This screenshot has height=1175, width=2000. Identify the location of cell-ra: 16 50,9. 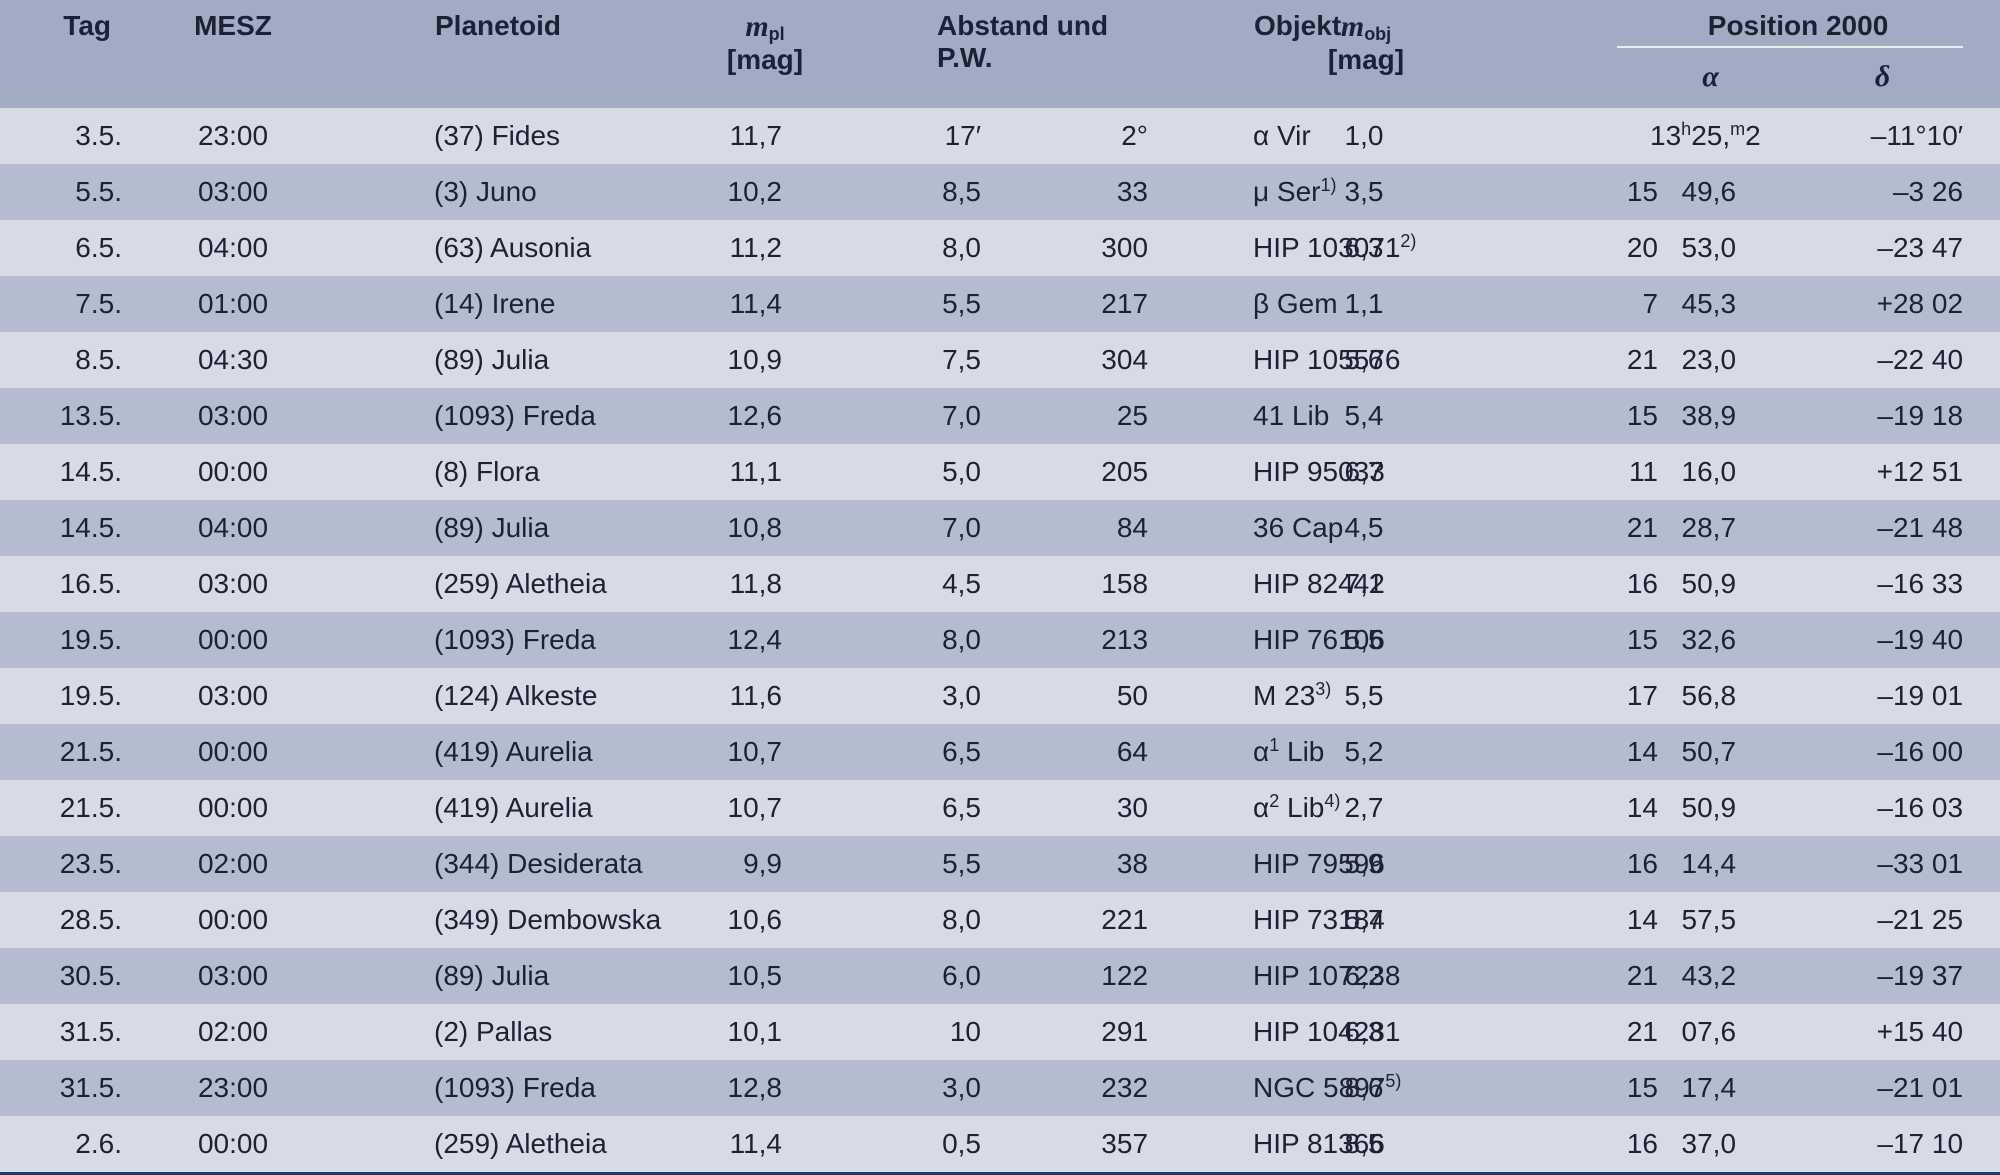
(1711, 584).